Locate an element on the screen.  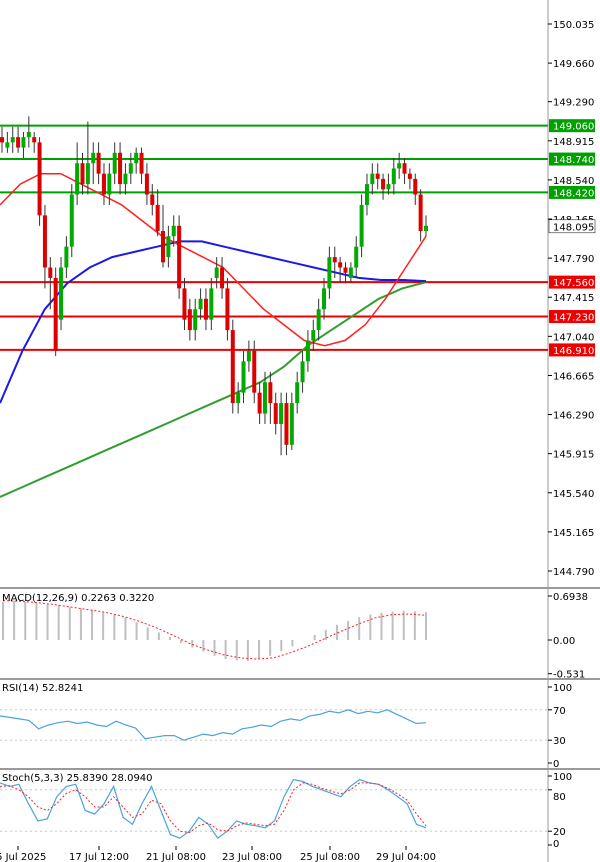
price-tick-label: 146.665 is located at coordinates (573, 376).